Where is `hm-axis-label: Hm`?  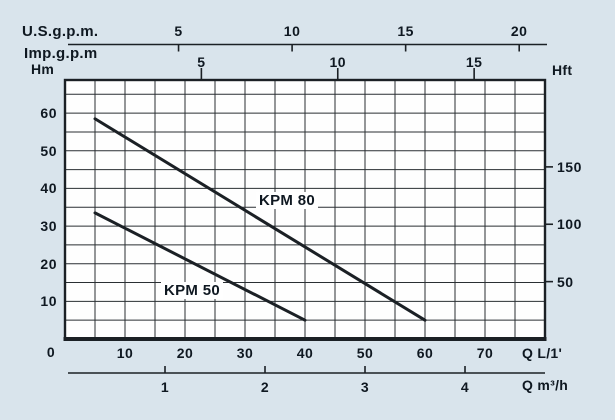 hm-axis-label: Hm is located at coordinates (43, 69).